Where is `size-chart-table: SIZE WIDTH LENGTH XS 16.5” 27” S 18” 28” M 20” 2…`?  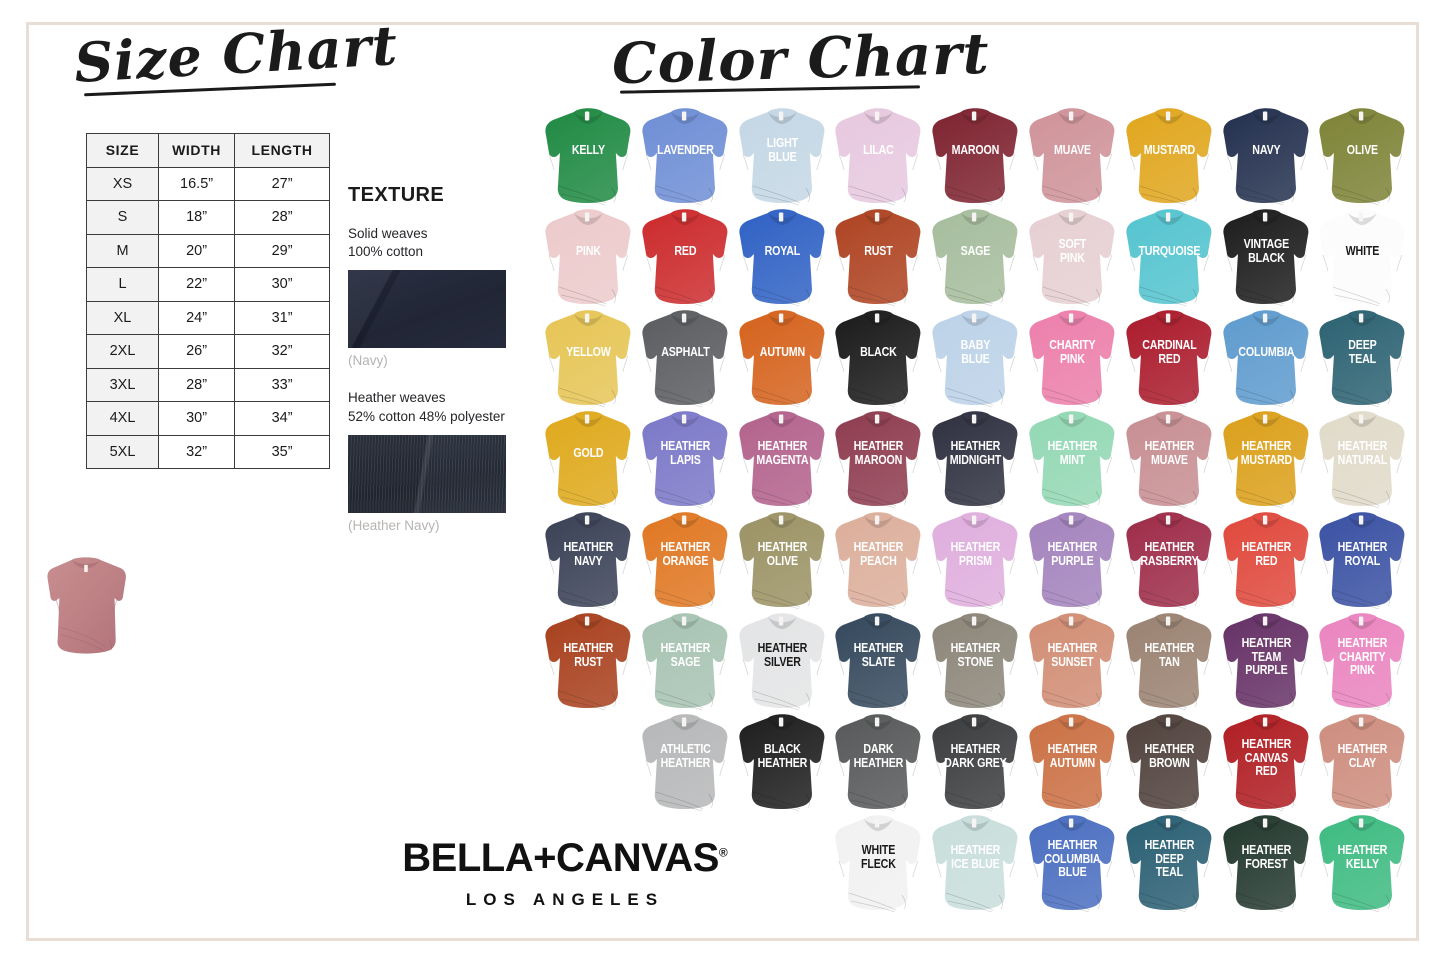
size-chart-table: SIZE WIDTH LENGTH XS 16.5” 27” S 18” 28” M 20” 2… is located at coordinates (208, 301).